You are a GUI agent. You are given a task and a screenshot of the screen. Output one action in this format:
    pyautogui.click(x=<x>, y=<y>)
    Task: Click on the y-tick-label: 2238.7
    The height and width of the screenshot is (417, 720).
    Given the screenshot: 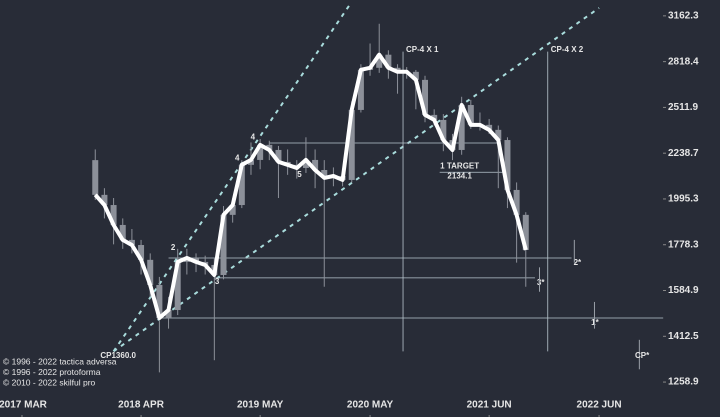 What is the action you would take?
    pyautogui.click(x=683, y=153)
    